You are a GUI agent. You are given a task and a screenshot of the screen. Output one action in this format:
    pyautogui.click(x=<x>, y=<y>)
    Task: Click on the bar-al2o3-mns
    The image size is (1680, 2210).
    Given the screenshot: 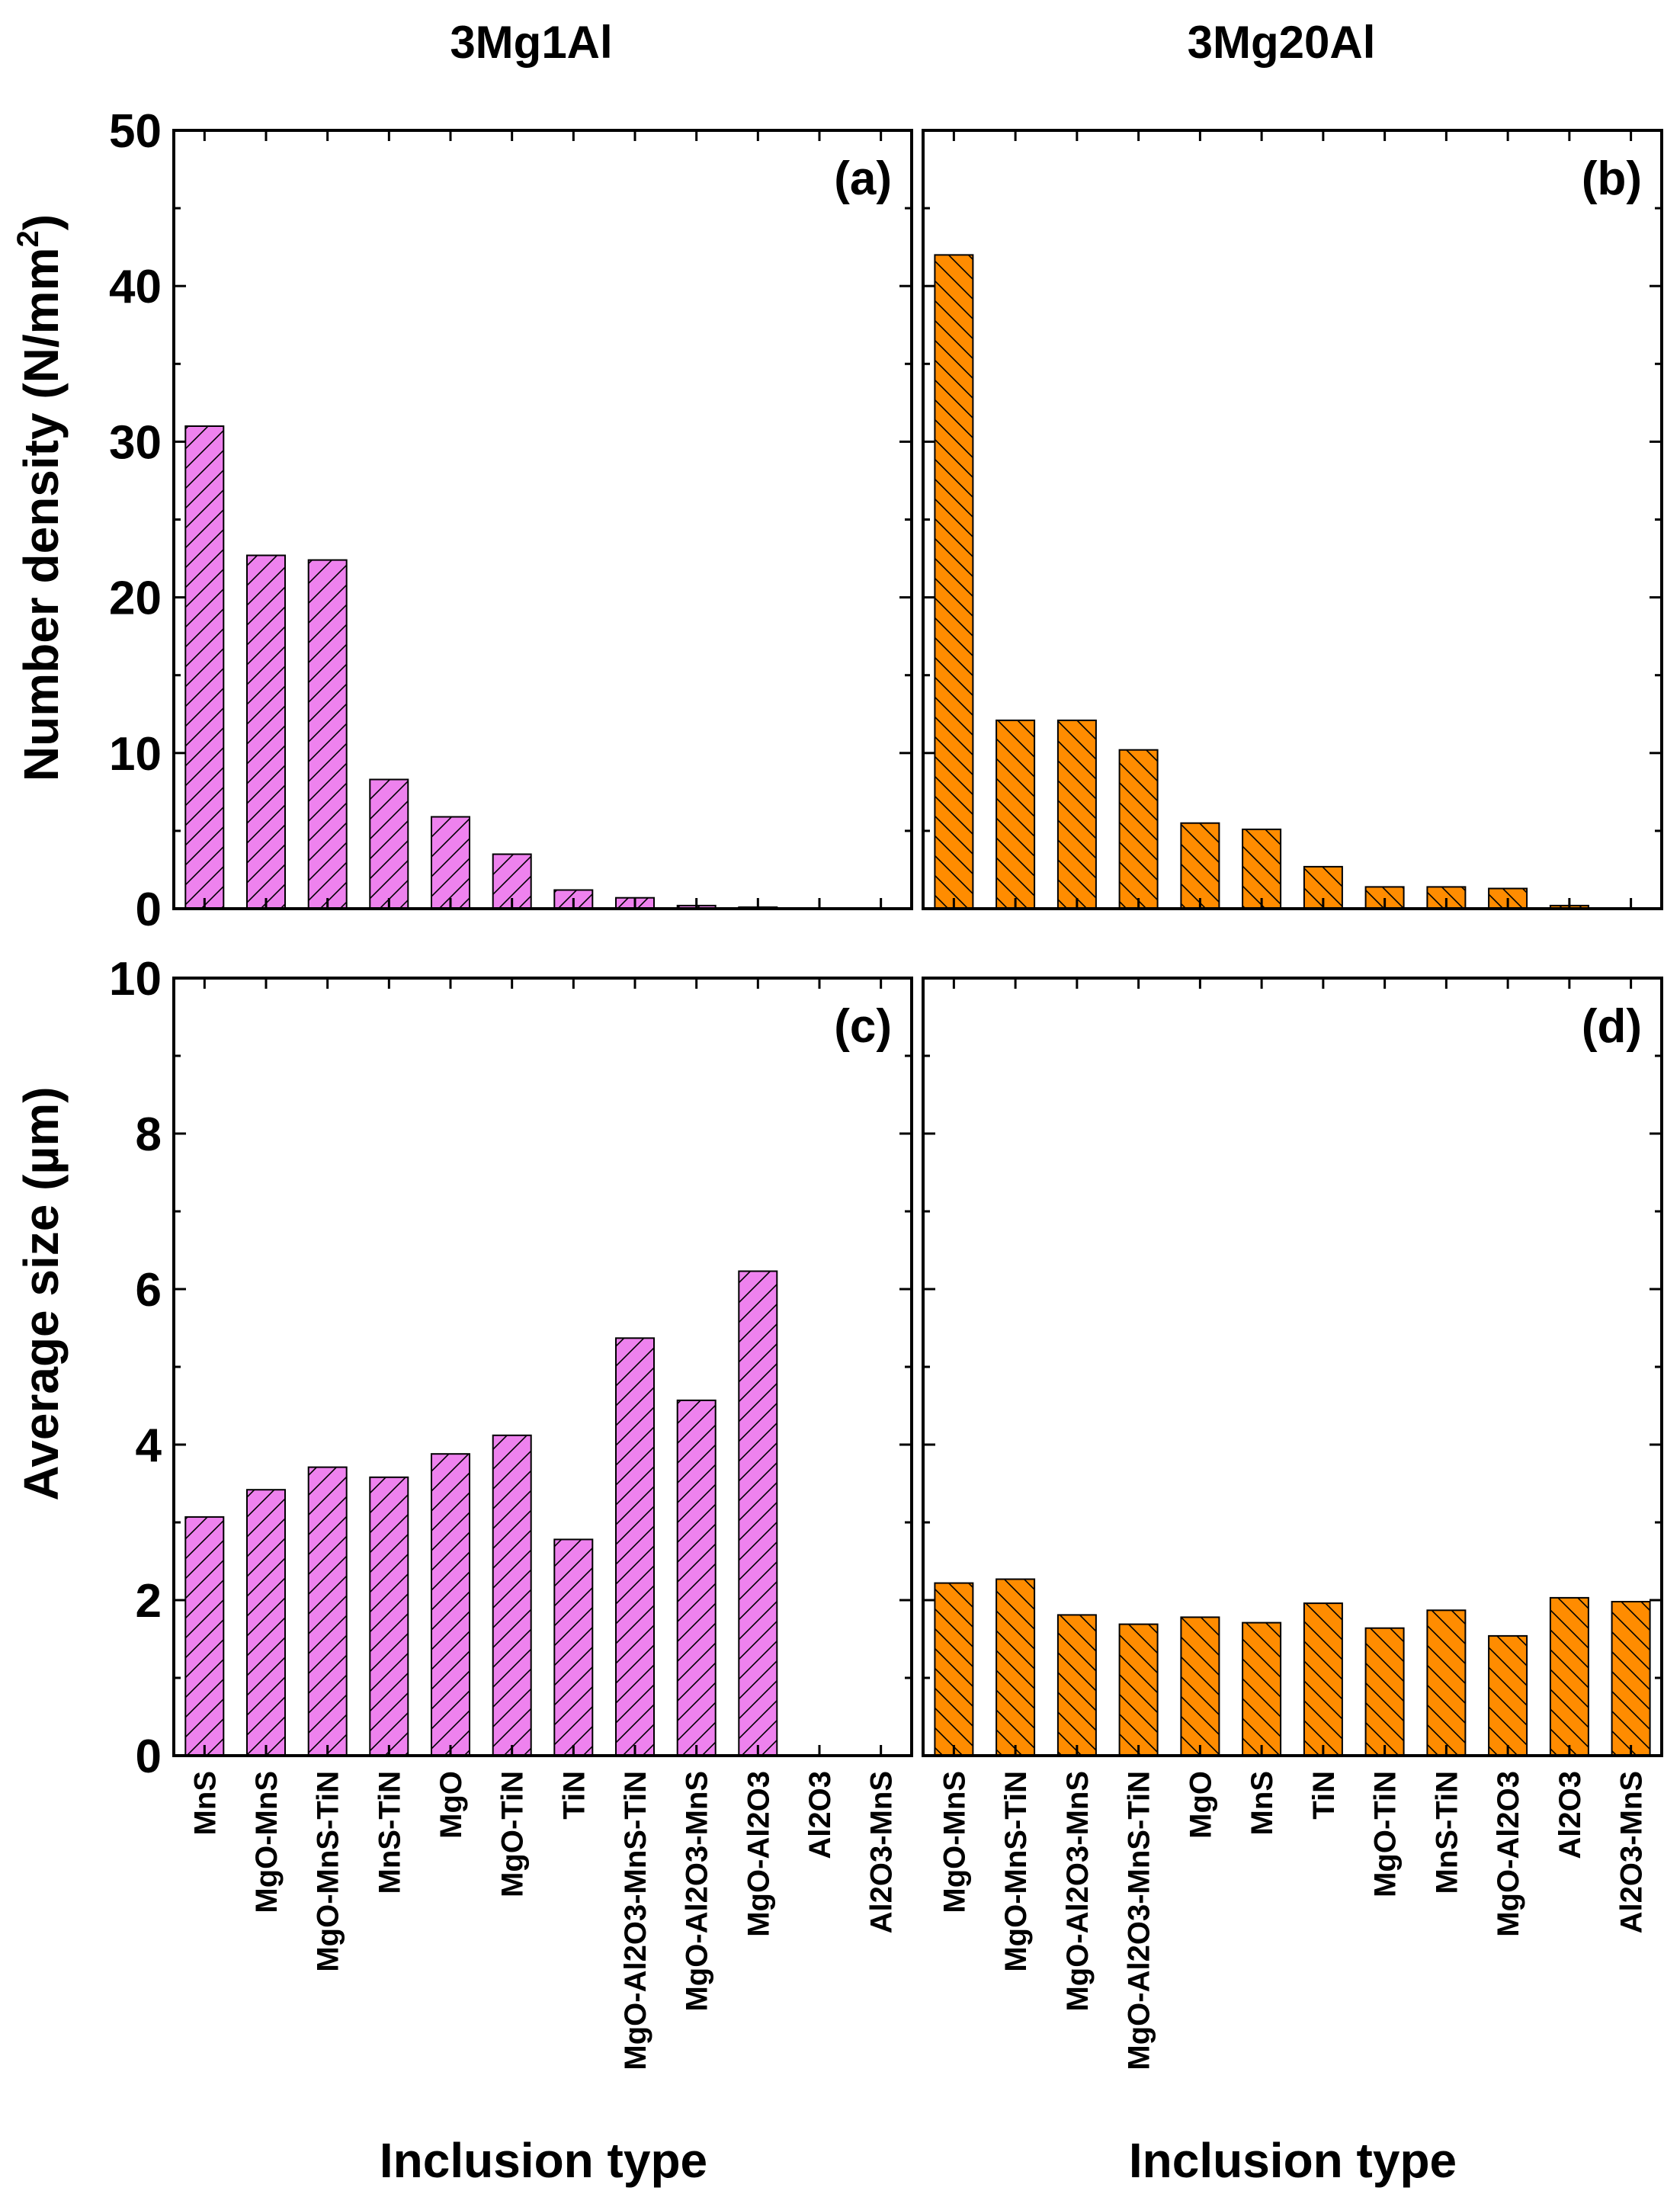 What is the action you would take?
    pyautogui.click(x=1631, y=1678)
    